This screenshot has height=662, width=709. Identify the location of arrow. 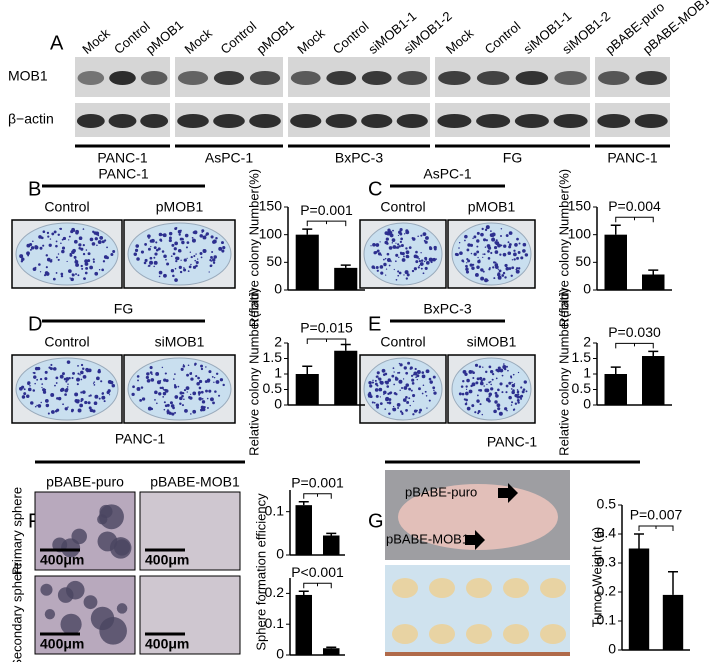
(508, 493).